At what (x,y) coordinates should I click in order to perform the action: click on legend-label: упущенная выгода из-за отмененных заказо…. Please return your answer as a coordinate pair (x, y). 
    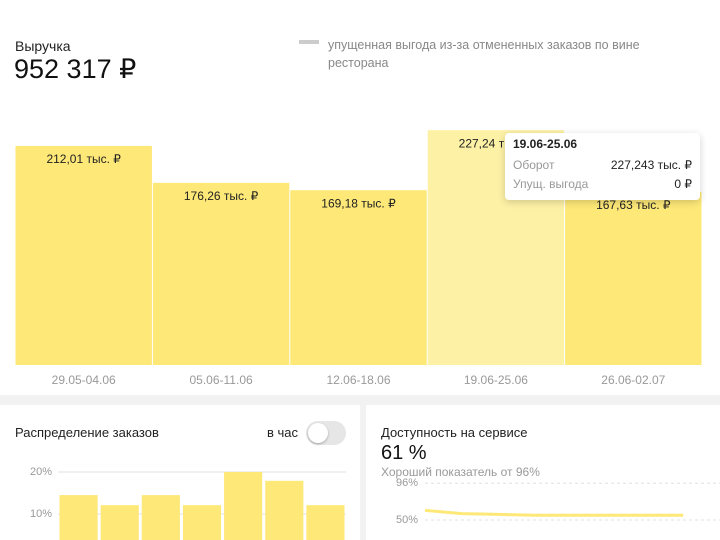
    Looking at the image, I should click on (484, 54).